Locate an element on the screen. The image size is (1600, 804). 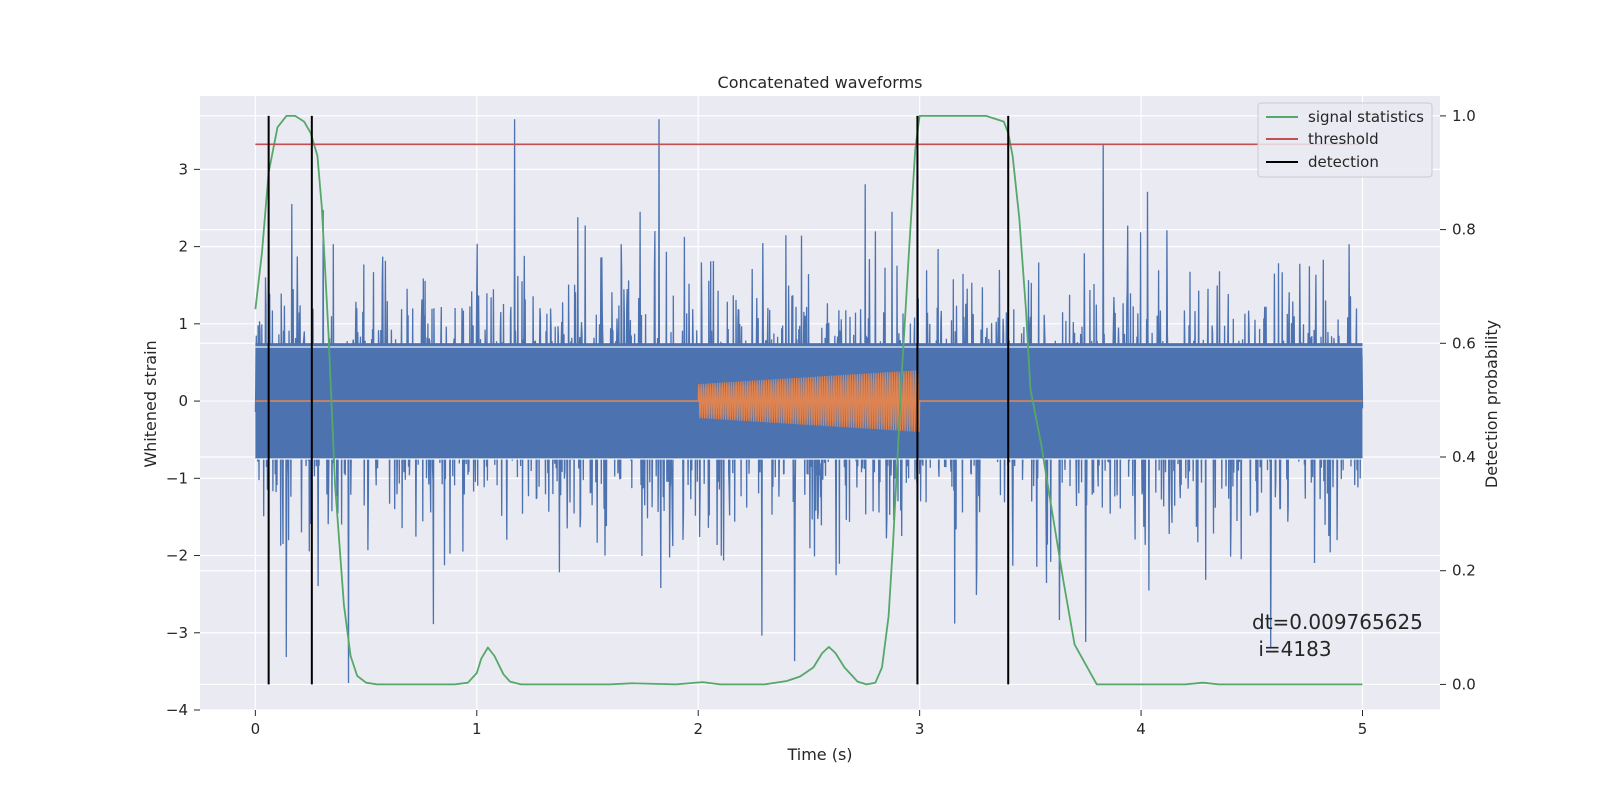
y2-tick-label: 1.0 is located at coordinates (1464, 116).